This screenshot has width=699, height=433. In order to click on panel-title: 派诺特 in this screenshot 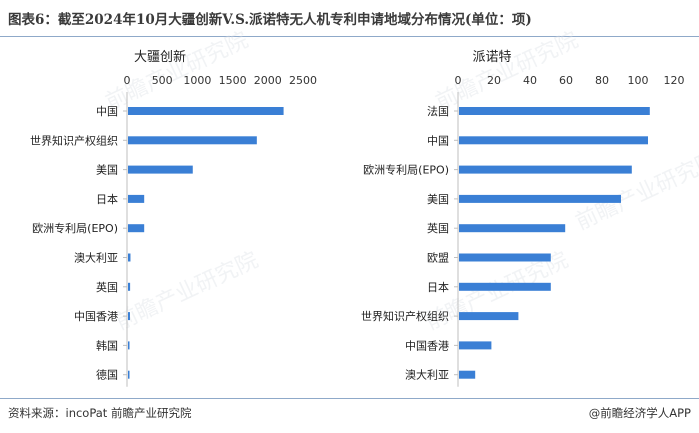, I will do `click(491, 57)`.